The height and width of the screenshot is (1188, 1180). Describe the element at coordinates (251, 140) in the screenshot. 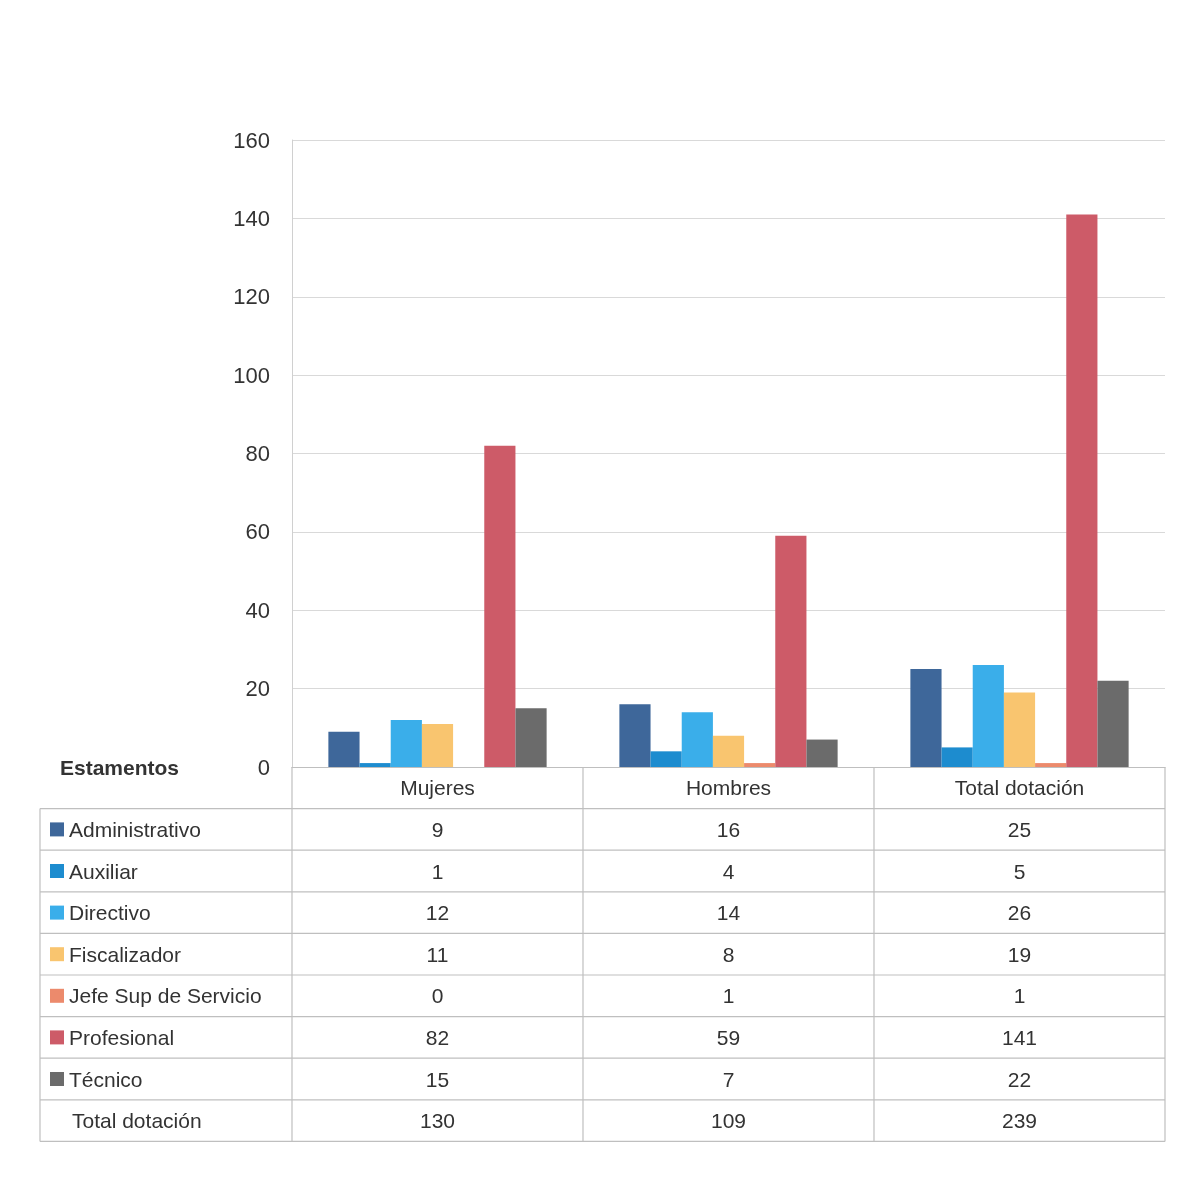

I see `y-tick-label: 160` at that location.